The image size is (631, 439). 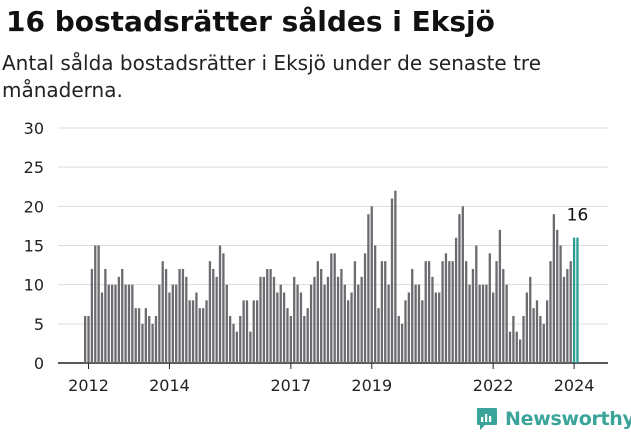 What do you see at coordinates (39, 324) in the screenshot?
I see `y-tick-label: 5` at bounding box center [39, 324].